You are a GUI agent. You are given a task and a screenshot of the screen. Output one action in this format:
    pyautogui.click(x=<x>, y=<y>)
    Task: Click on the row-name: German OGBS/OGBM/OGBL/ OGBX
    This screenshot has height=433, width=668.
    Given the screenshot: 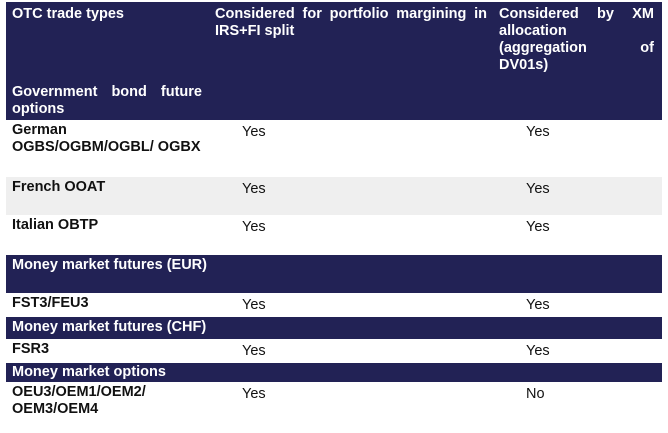 What is the action you would take?
    pyautogui.click(x=106, y=138)
    